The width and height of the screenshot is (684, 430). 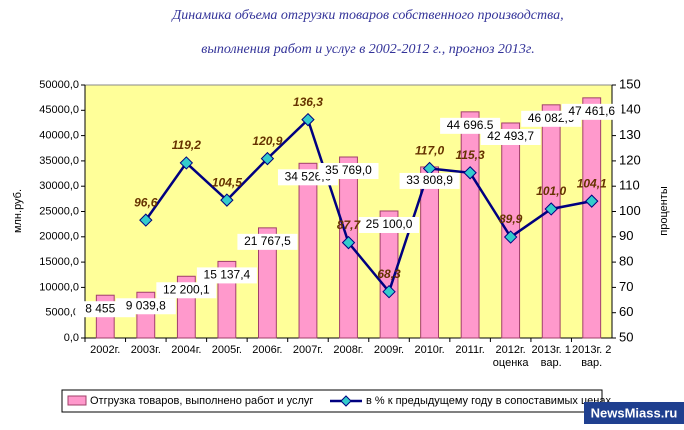 What do you see at coordinates (186, 145) in the screenshot?
I see `value-label: 119,2` at bounding box center [186, 145].